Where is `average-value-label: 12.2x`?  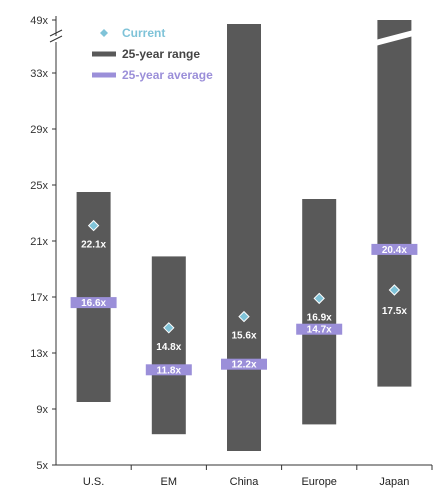 average-value-label: 12.2x is located at coordinates (243, 365).